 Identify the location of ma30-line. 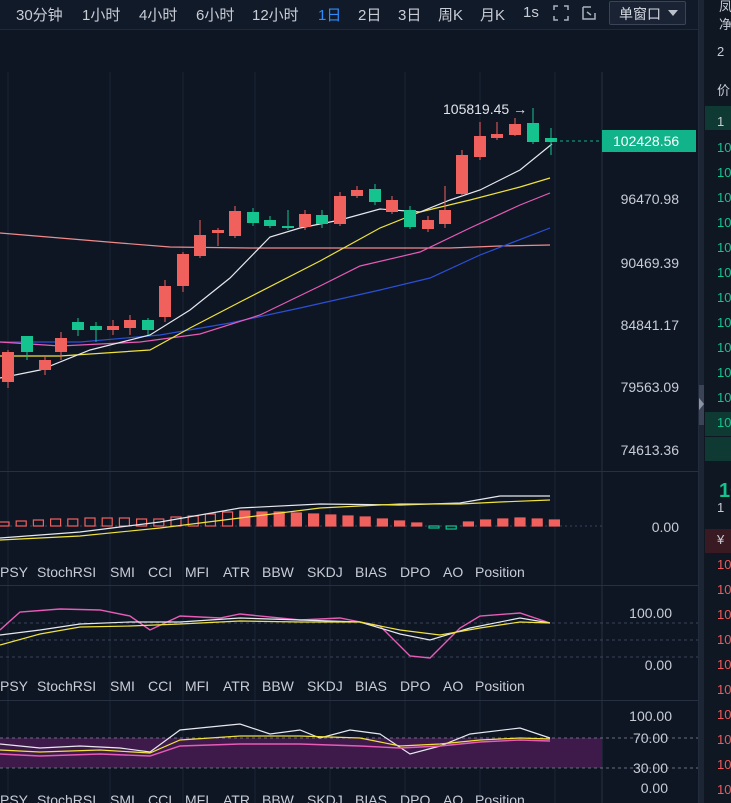
(275, 285).